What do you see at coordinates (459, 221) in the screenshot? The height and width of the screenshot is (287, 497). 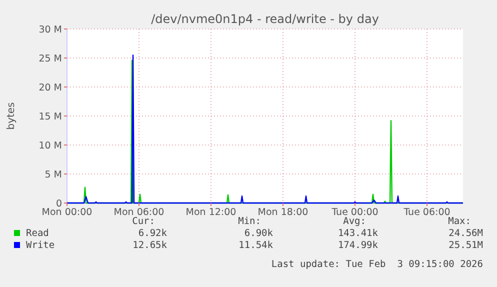 I see `text: Max:` at bounding box center [459, 221].